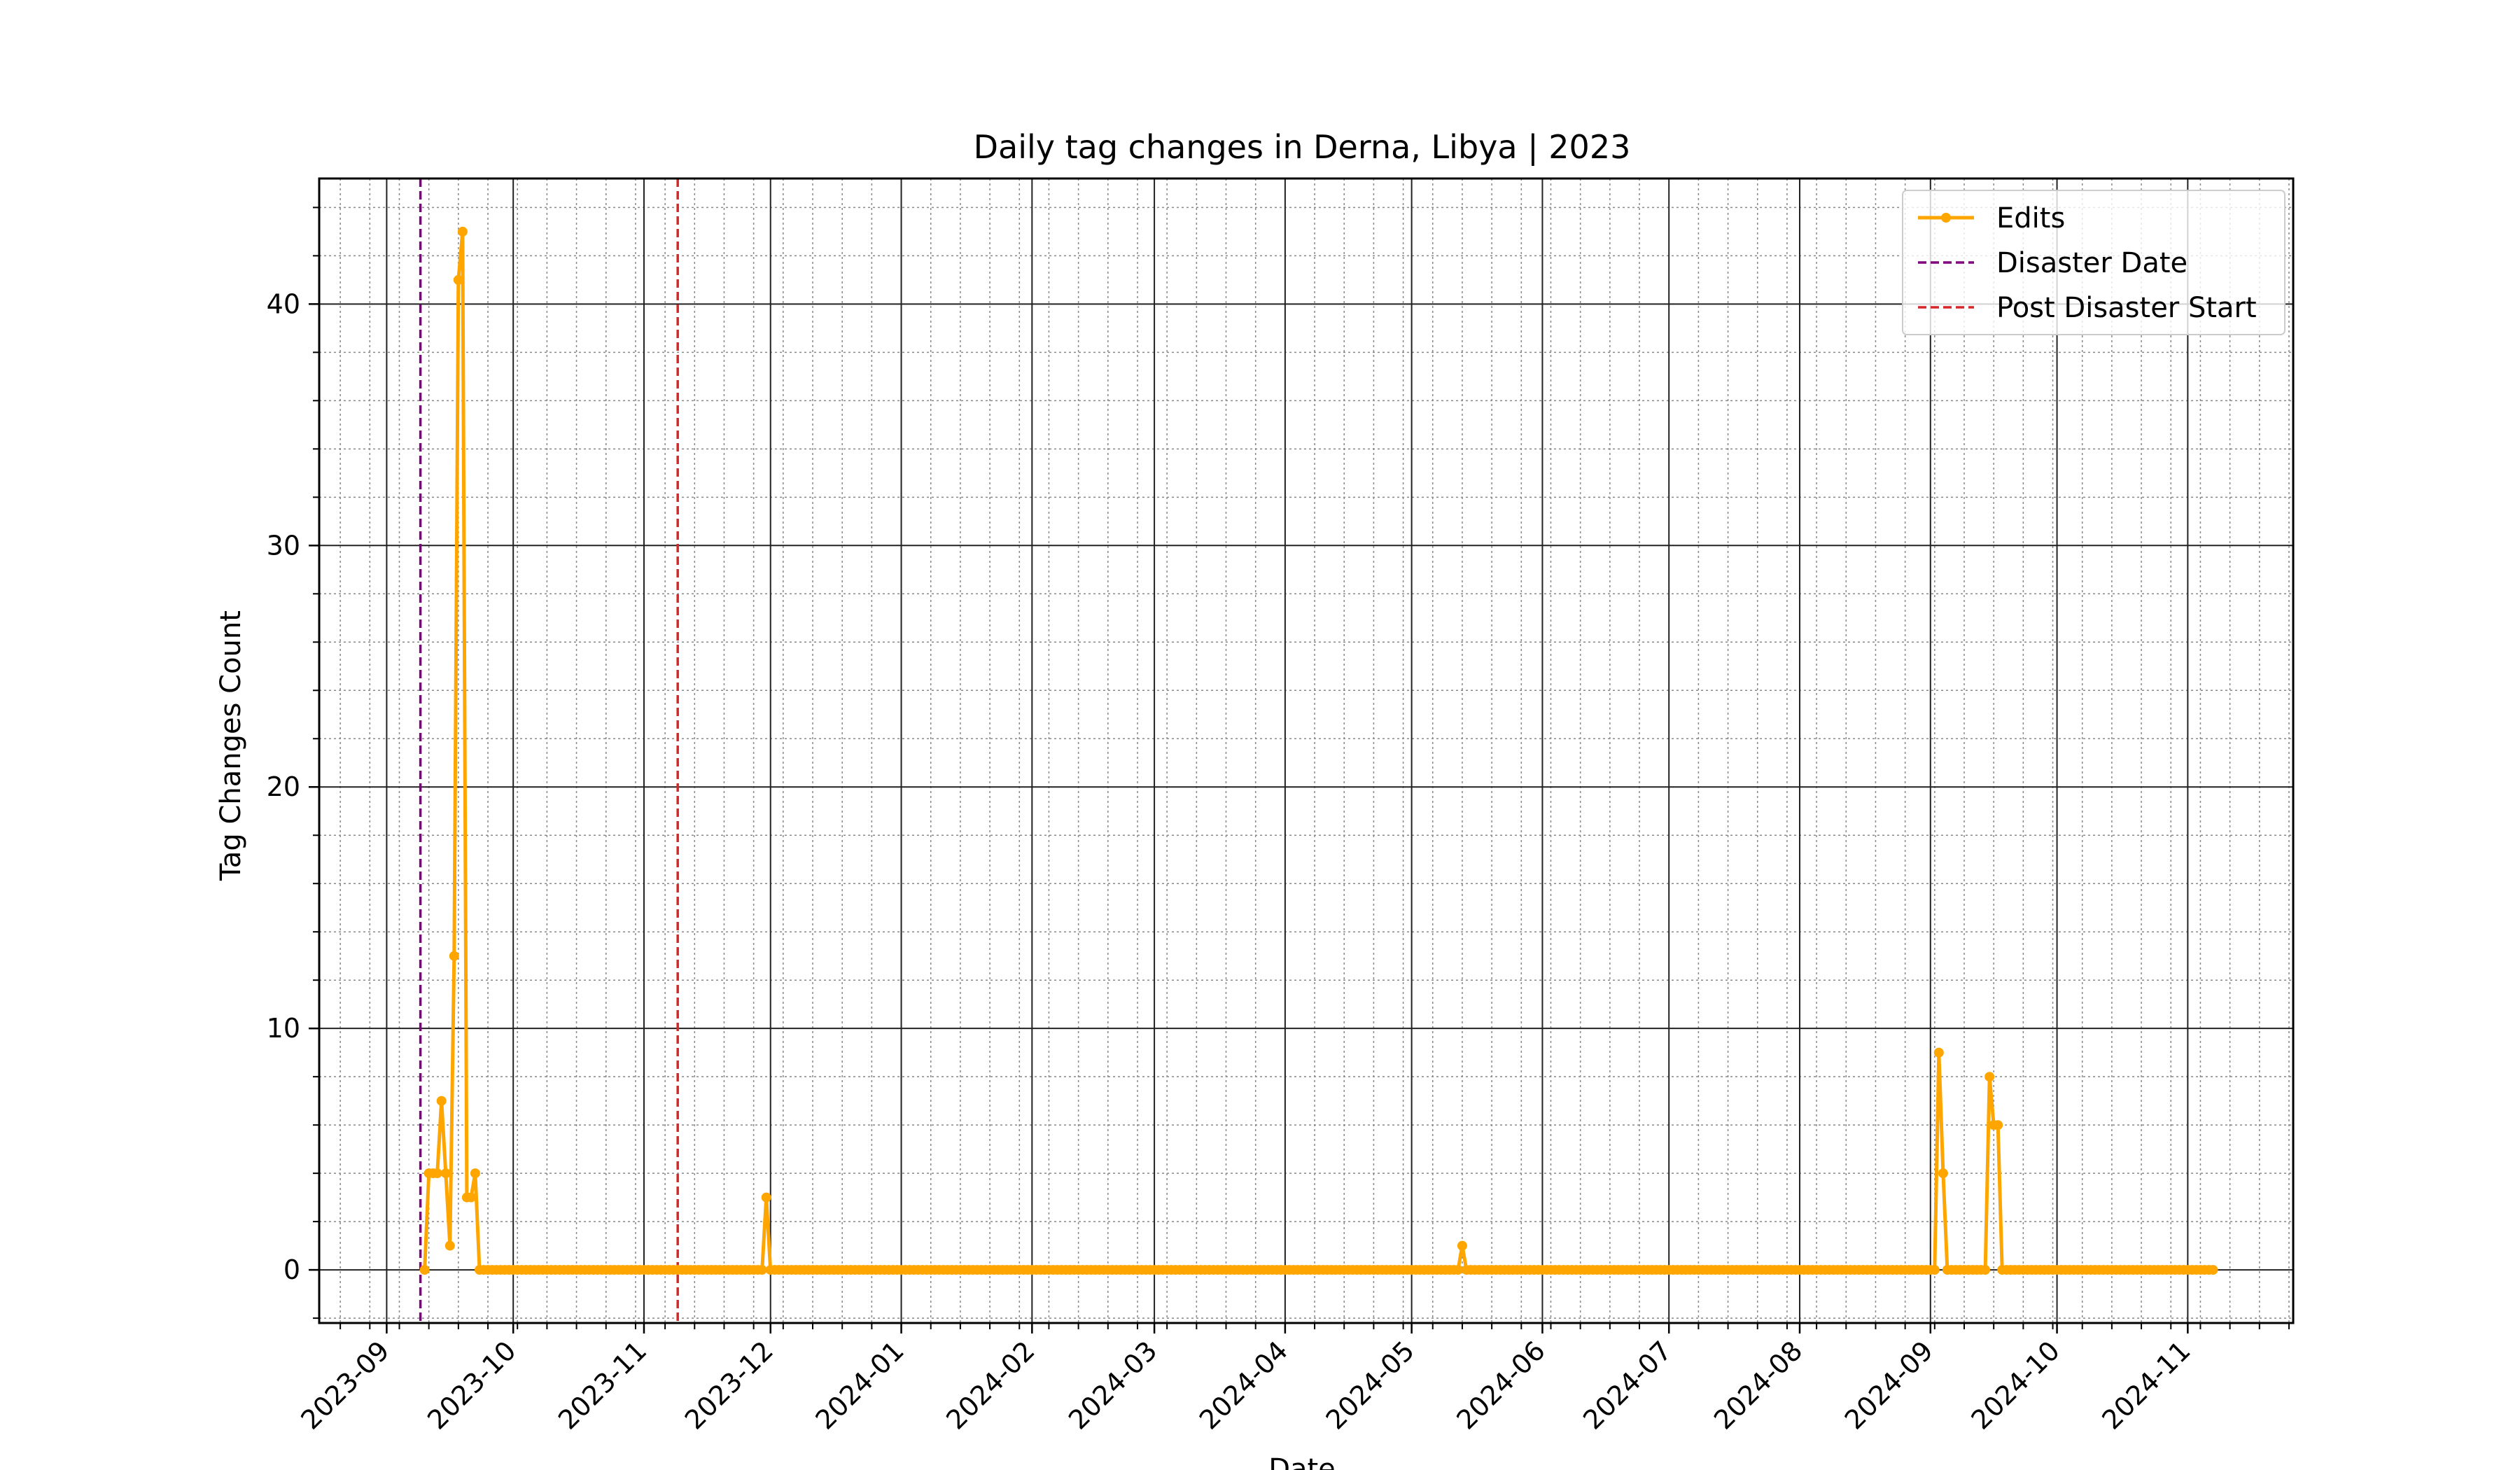 This screenshot has height=1470, width=2520. What do you see at coordinates (283, 545) in the screenshot?
I see `y-tick-label: 30` at bounding box center [283, 545].